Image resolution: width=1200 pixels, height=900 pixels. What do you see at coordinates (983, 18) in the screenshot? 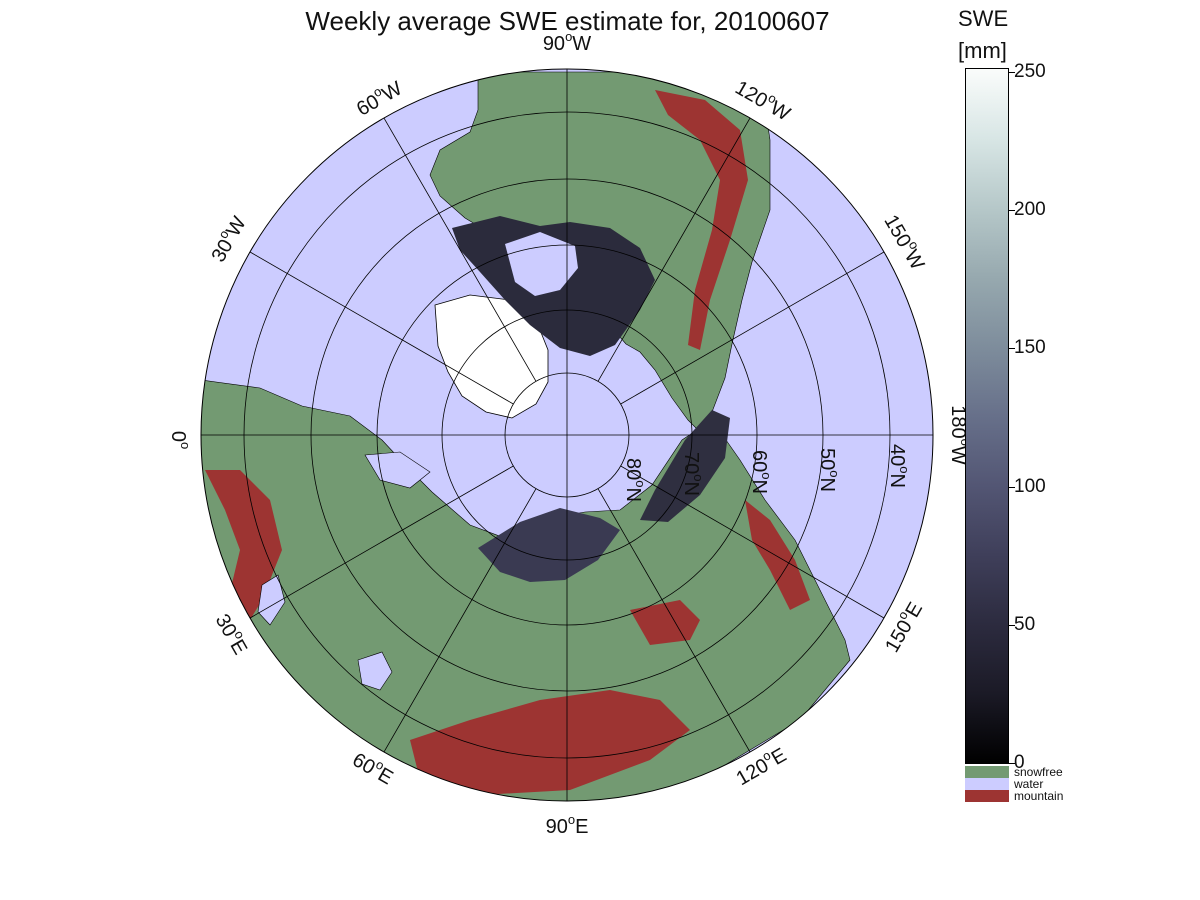
I see `colorbar-title: SWE` at bounding box center [983, 18].